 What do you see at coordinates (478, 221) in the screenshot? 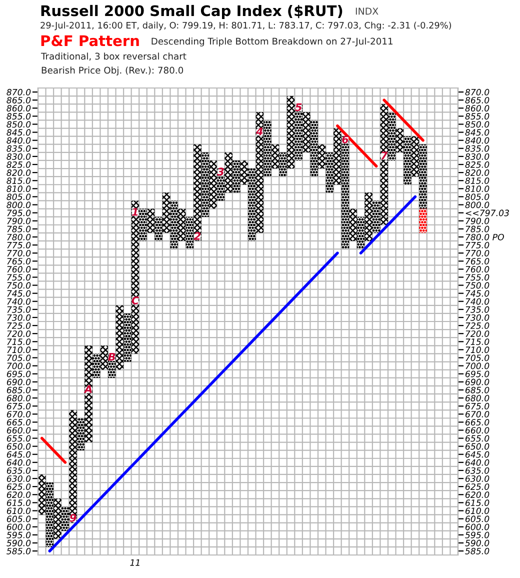
I see `y2-tick-label: 790.0` at bounding box center [478, 221].